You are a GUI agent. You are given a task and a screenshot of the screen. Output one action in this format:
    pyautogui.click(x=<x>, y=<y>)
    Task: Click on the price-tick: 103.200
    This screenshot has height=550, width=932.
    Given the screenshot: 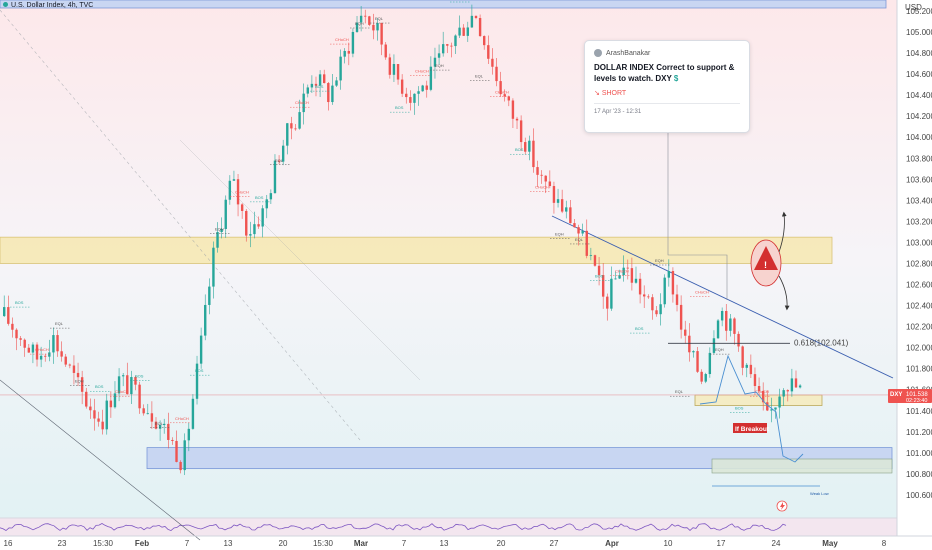 What is the action you would take?
    pyautogui.click(x=919, y=221)
    